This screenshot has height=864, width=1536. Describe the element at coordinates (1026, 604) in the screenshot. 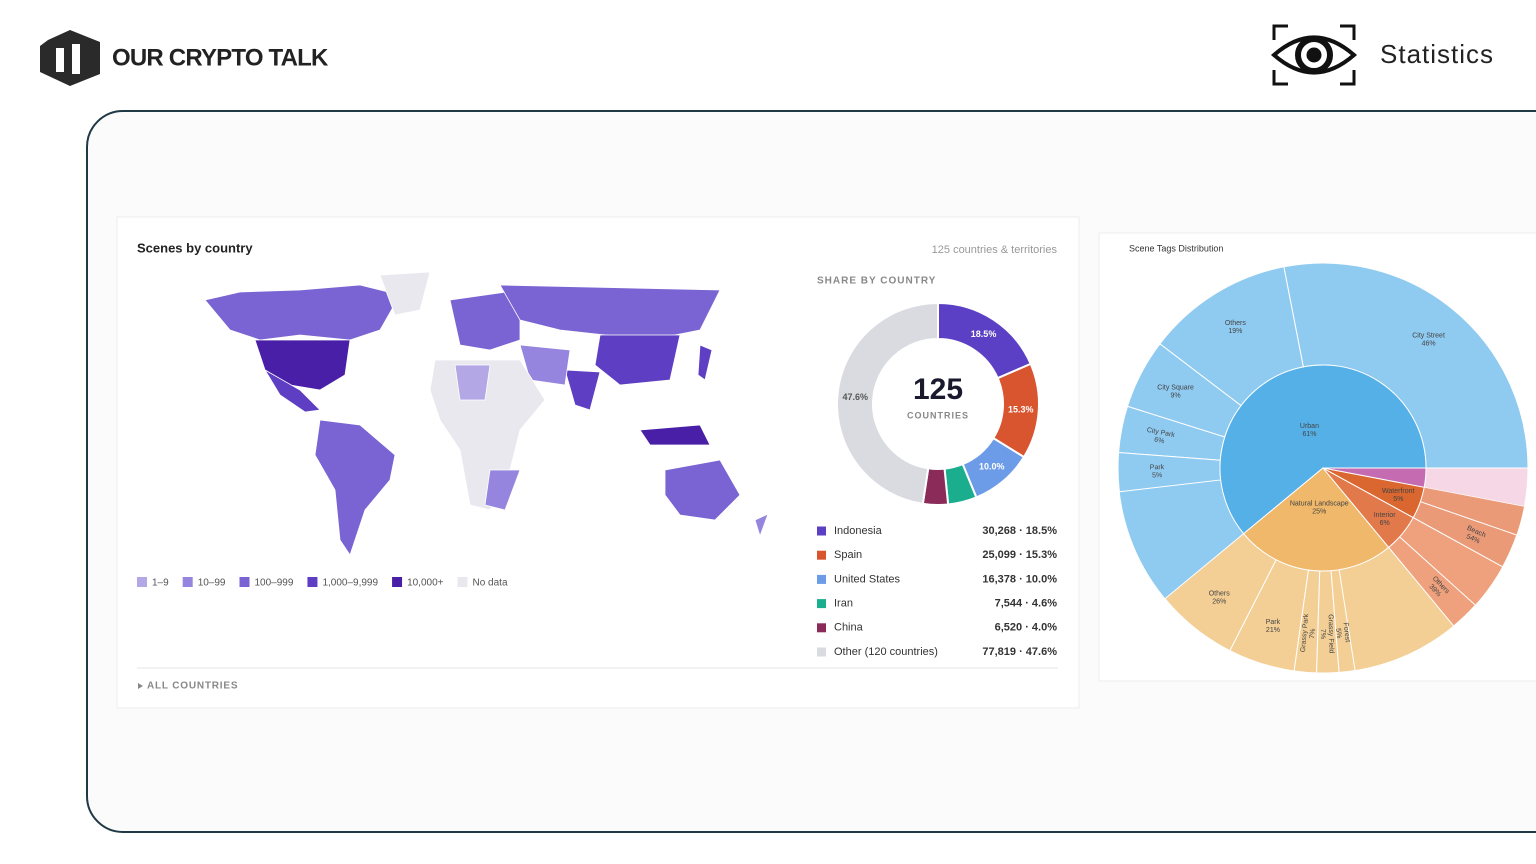

I see `legend-value: 7,544 · 4.6%` at that location.